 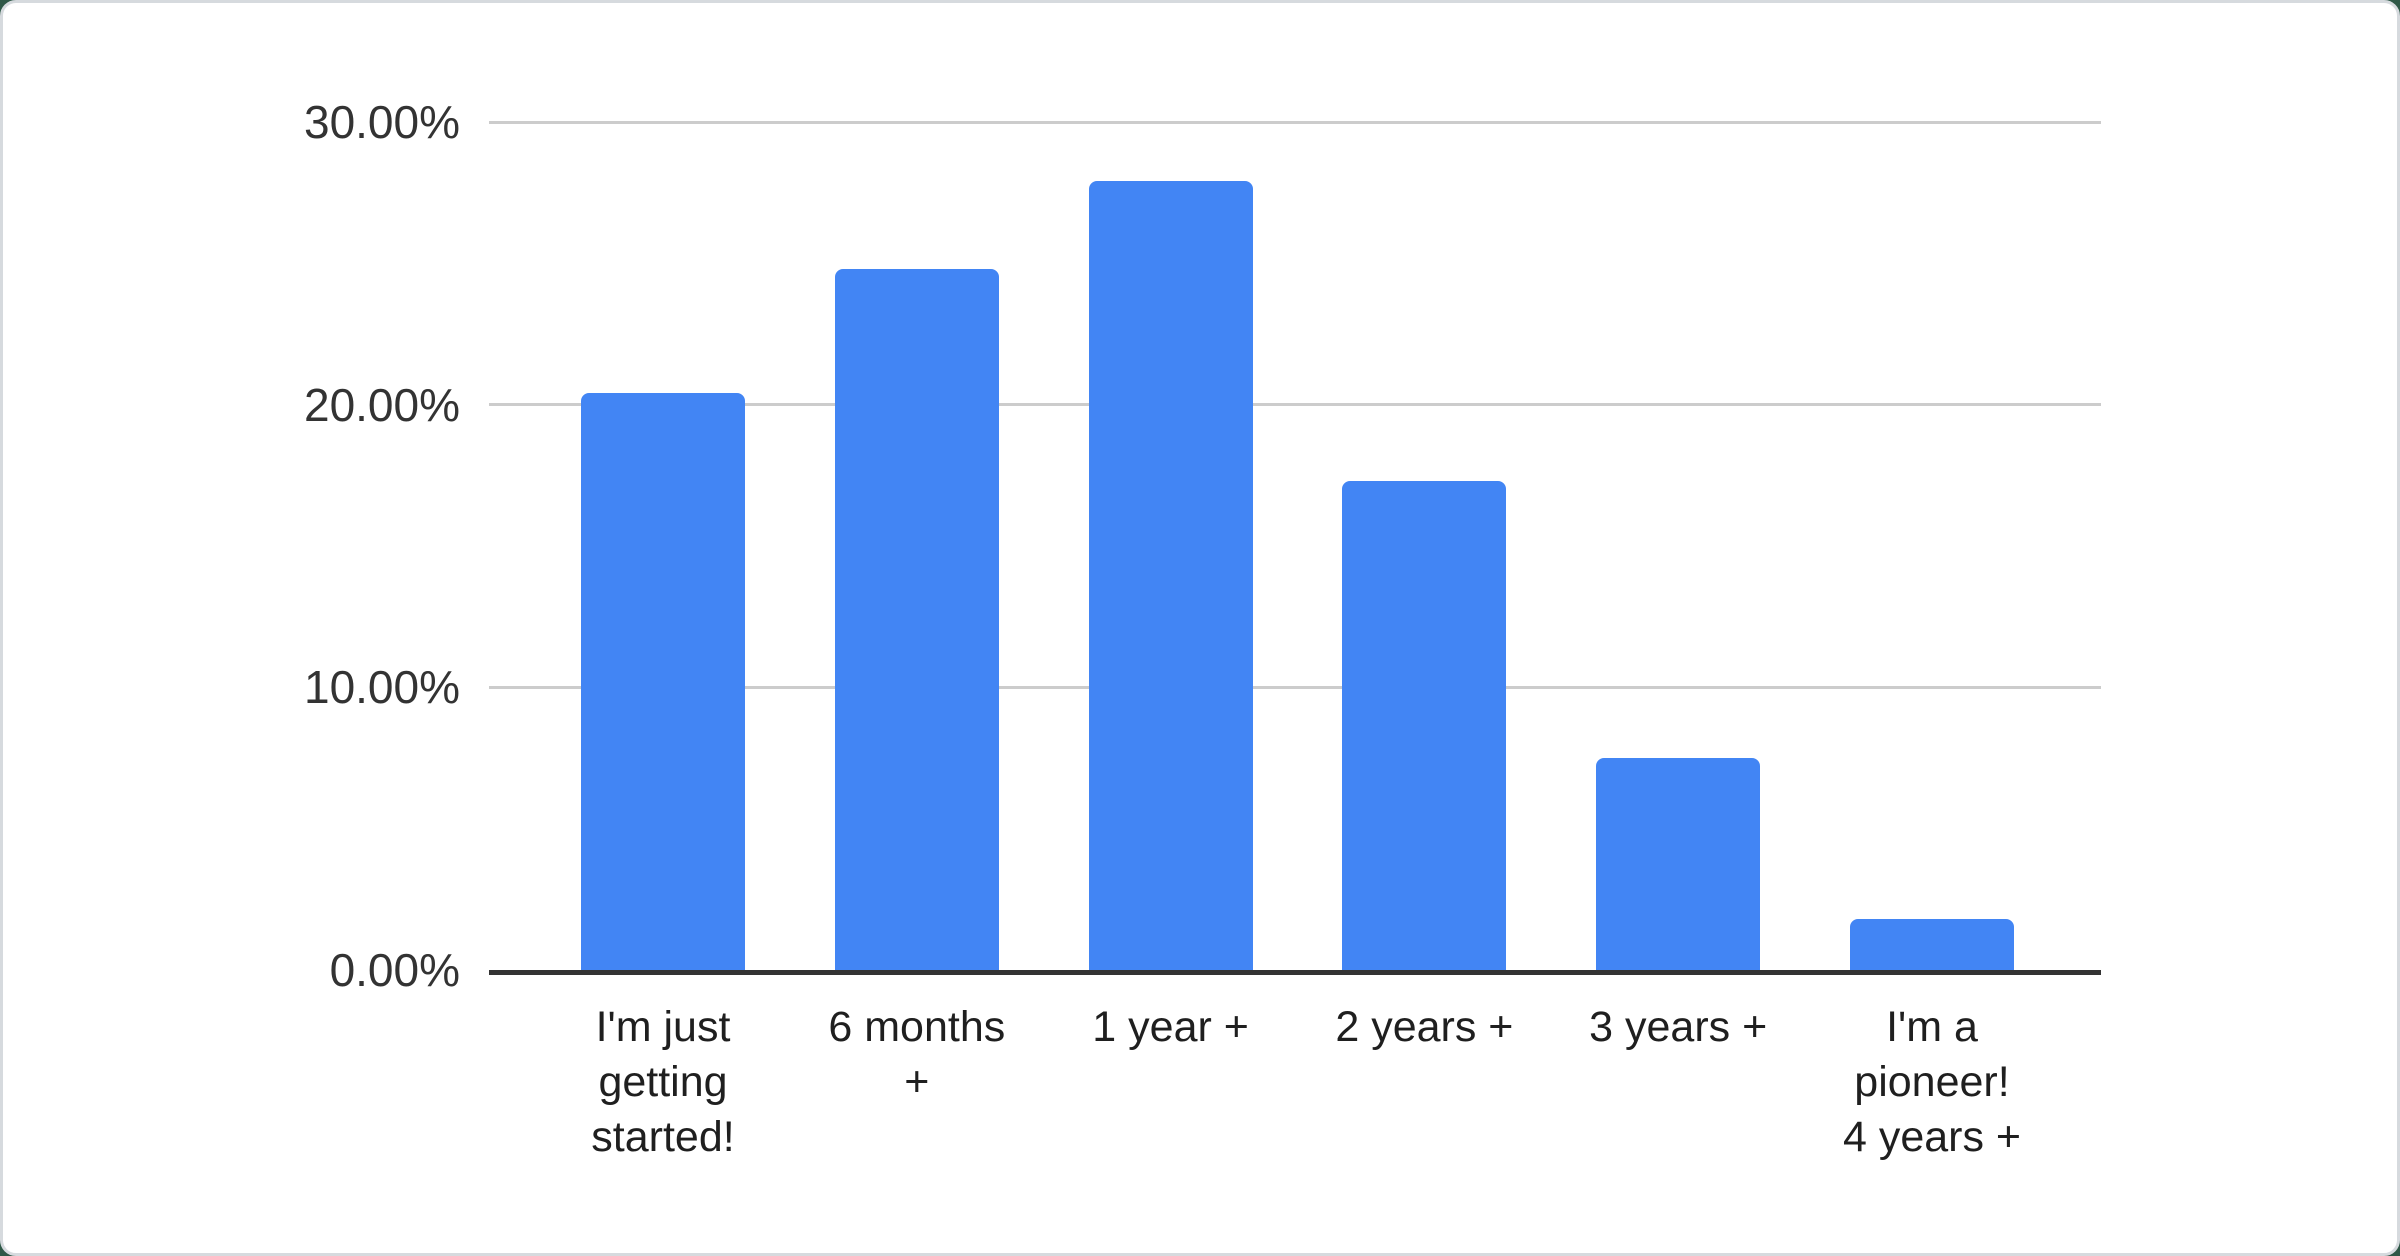 I want to click on y-tick-label-30pct: 30.00%, so click(x=381, y=122).